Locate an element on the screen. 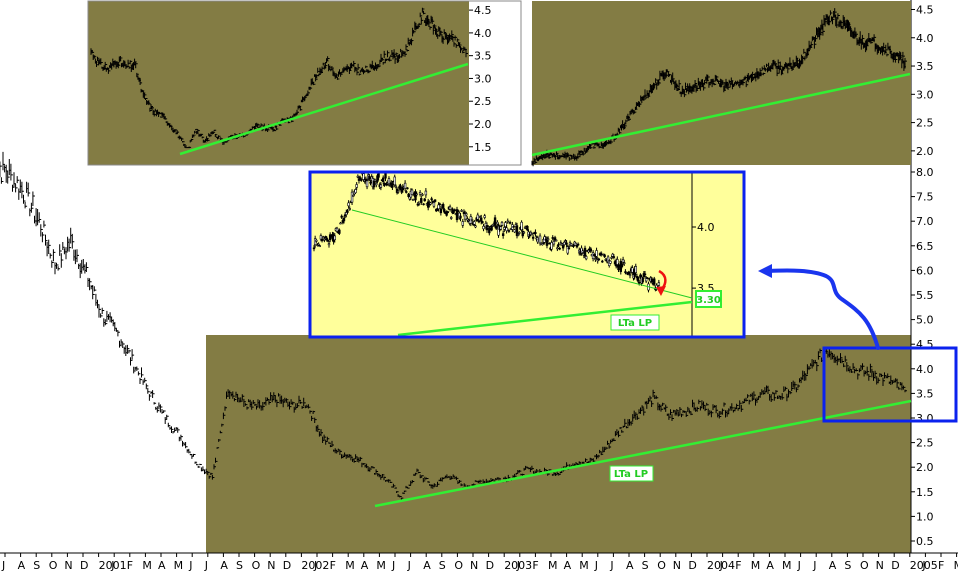 Image resolution: width=958 pixels, height=573 pixels. main-price-series-white is located at coordinates (103, 313).